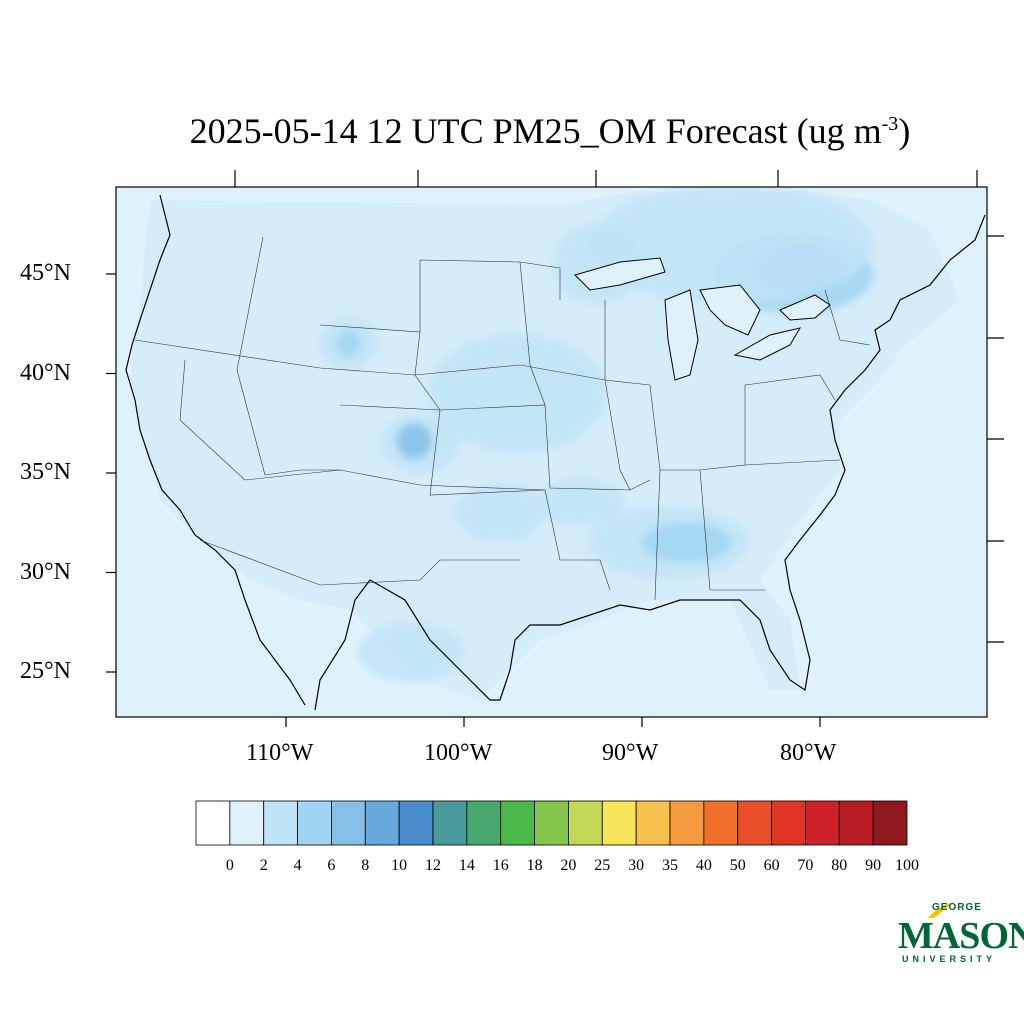 This screenshot has width=1024, height=1024. I want to click on colorbar-label: 10, so click(399, 865).